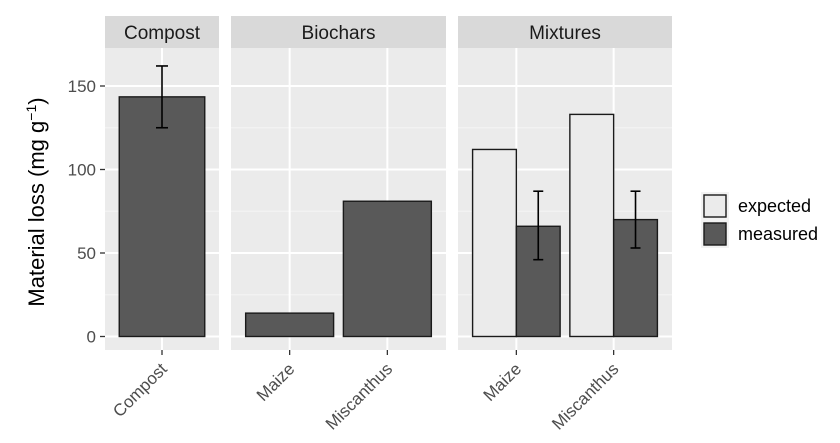 The image size is (840, 443). What do you see at coordinates (82, 86) in the screenshot?
I see `y-tick-label: 150` at bounding box center [82, 86].